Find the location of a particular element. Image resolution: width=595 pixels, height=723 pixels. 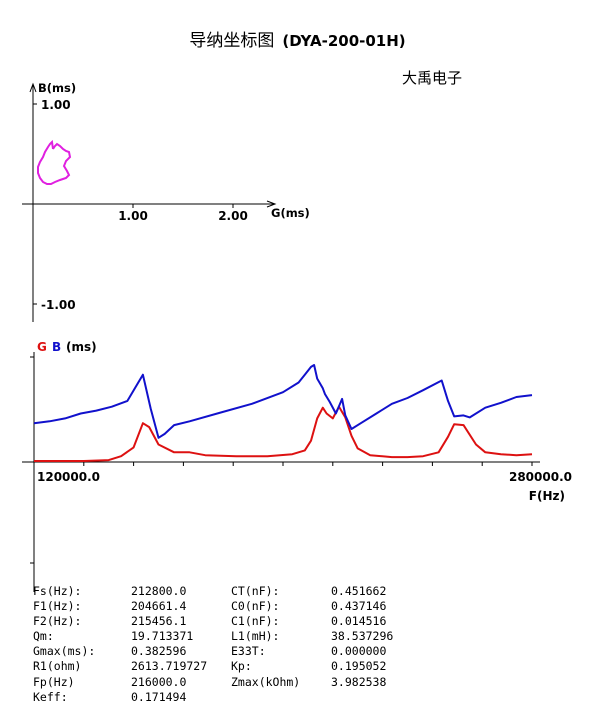

g-axis-label: G(ms) is located at coordinates (290, 213).